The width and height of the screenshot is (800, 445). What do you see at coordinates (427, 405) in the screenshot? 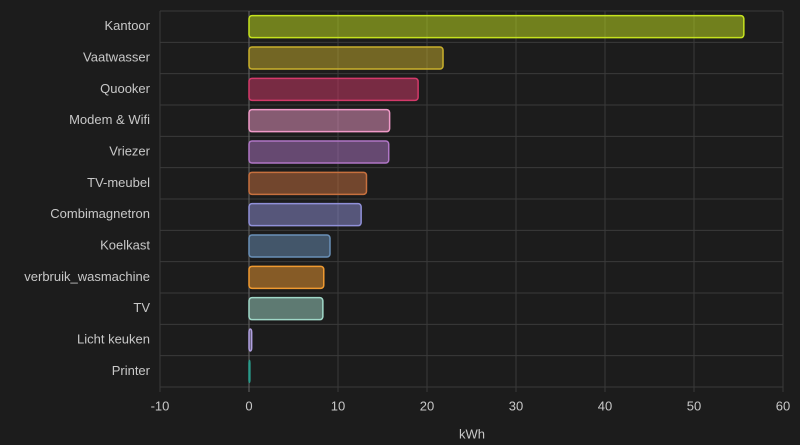
I see `x-tick-label: 20` at bounding box center [427, 405].